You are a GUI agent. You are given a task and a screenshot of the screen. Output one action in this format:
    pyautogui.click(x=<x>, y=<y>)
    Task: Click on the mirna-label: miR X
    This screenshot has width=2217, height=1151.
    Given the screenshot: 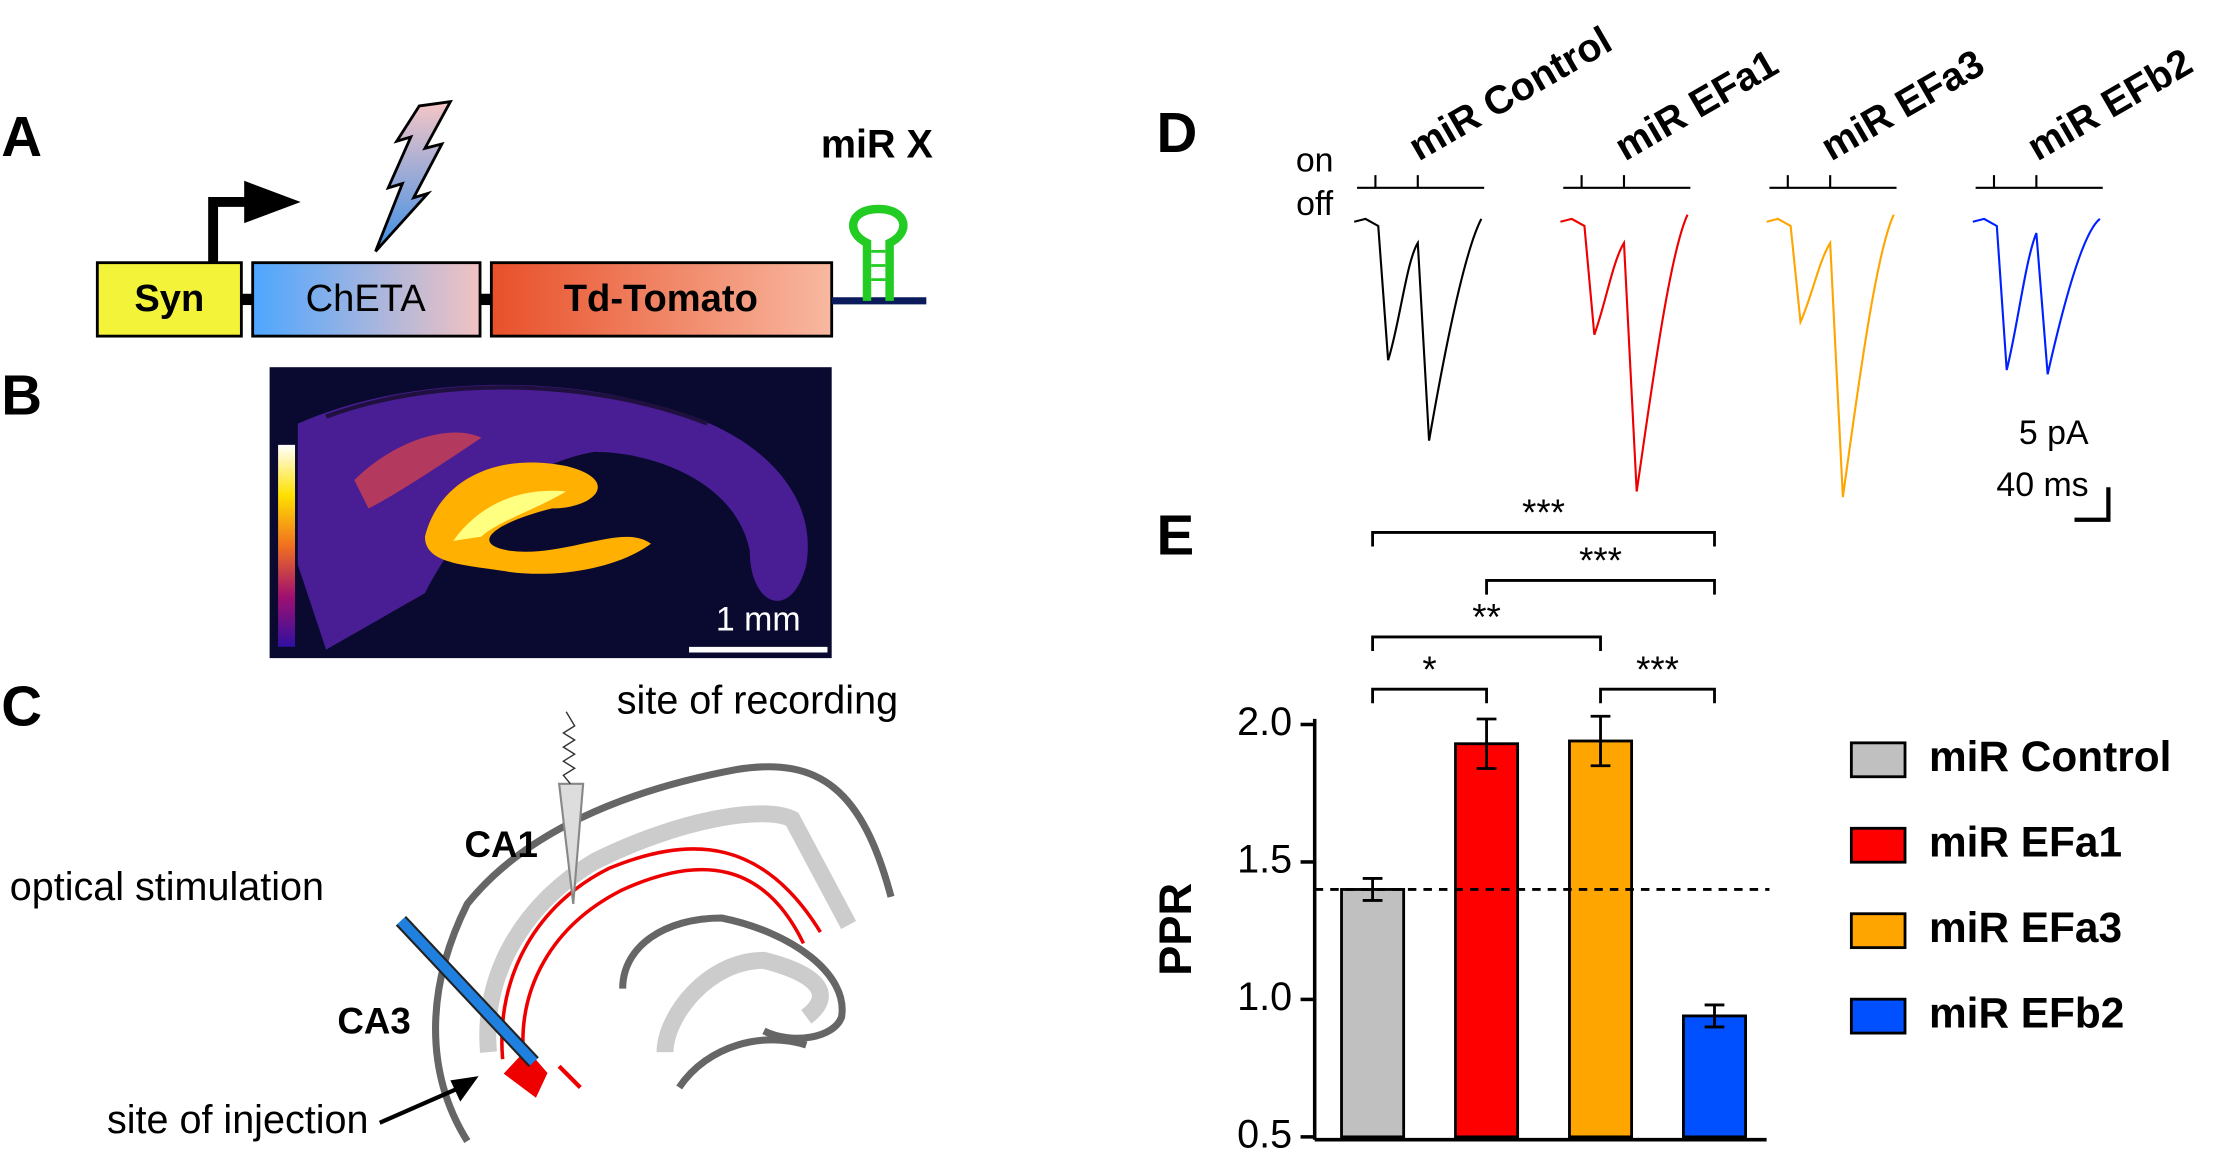 What is the action you would take?
    pyautogui.click(x=877, y=144)
    